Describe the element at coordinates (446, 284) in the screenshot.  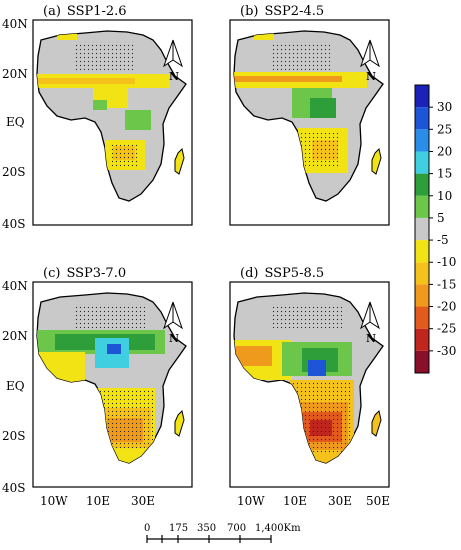
I see `colorbar-label: -15` at that location.